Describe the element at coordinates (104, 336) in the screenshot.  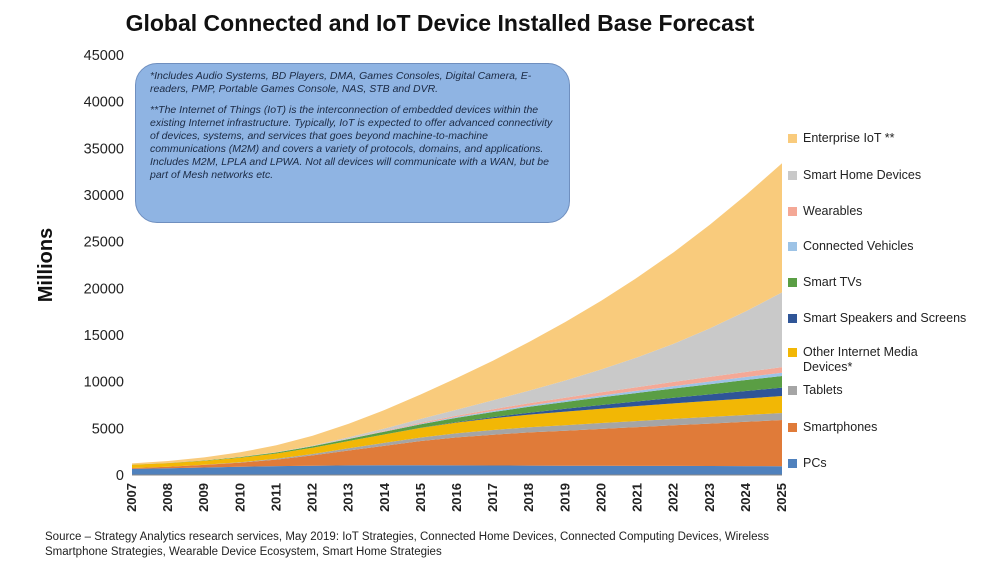
I see `y-tick-label-3: 15000` at that location.